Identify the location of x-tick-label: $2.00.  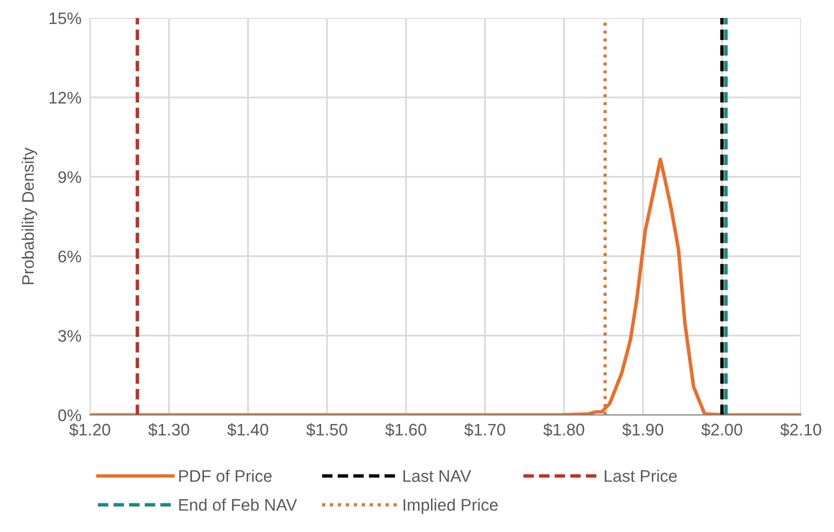
(721, 430).